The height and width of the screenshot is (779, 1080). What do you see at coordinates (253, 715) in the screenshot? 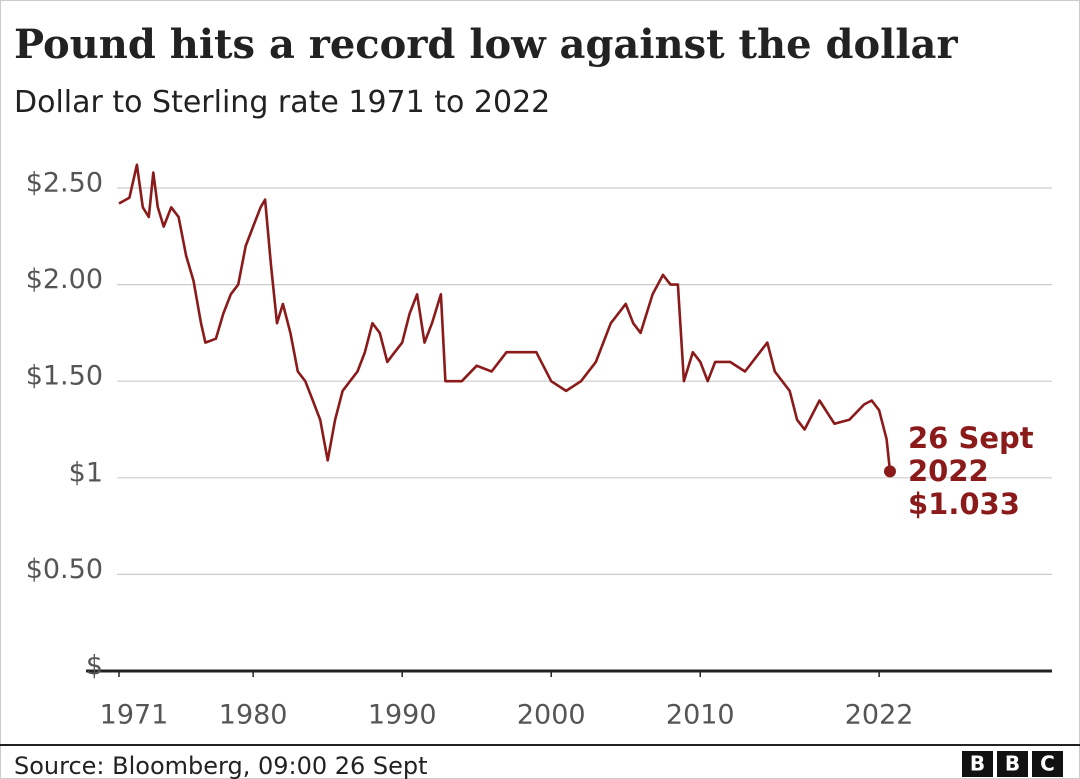
I see `x-tick-label: 1980` at bounding box center [253, 715].